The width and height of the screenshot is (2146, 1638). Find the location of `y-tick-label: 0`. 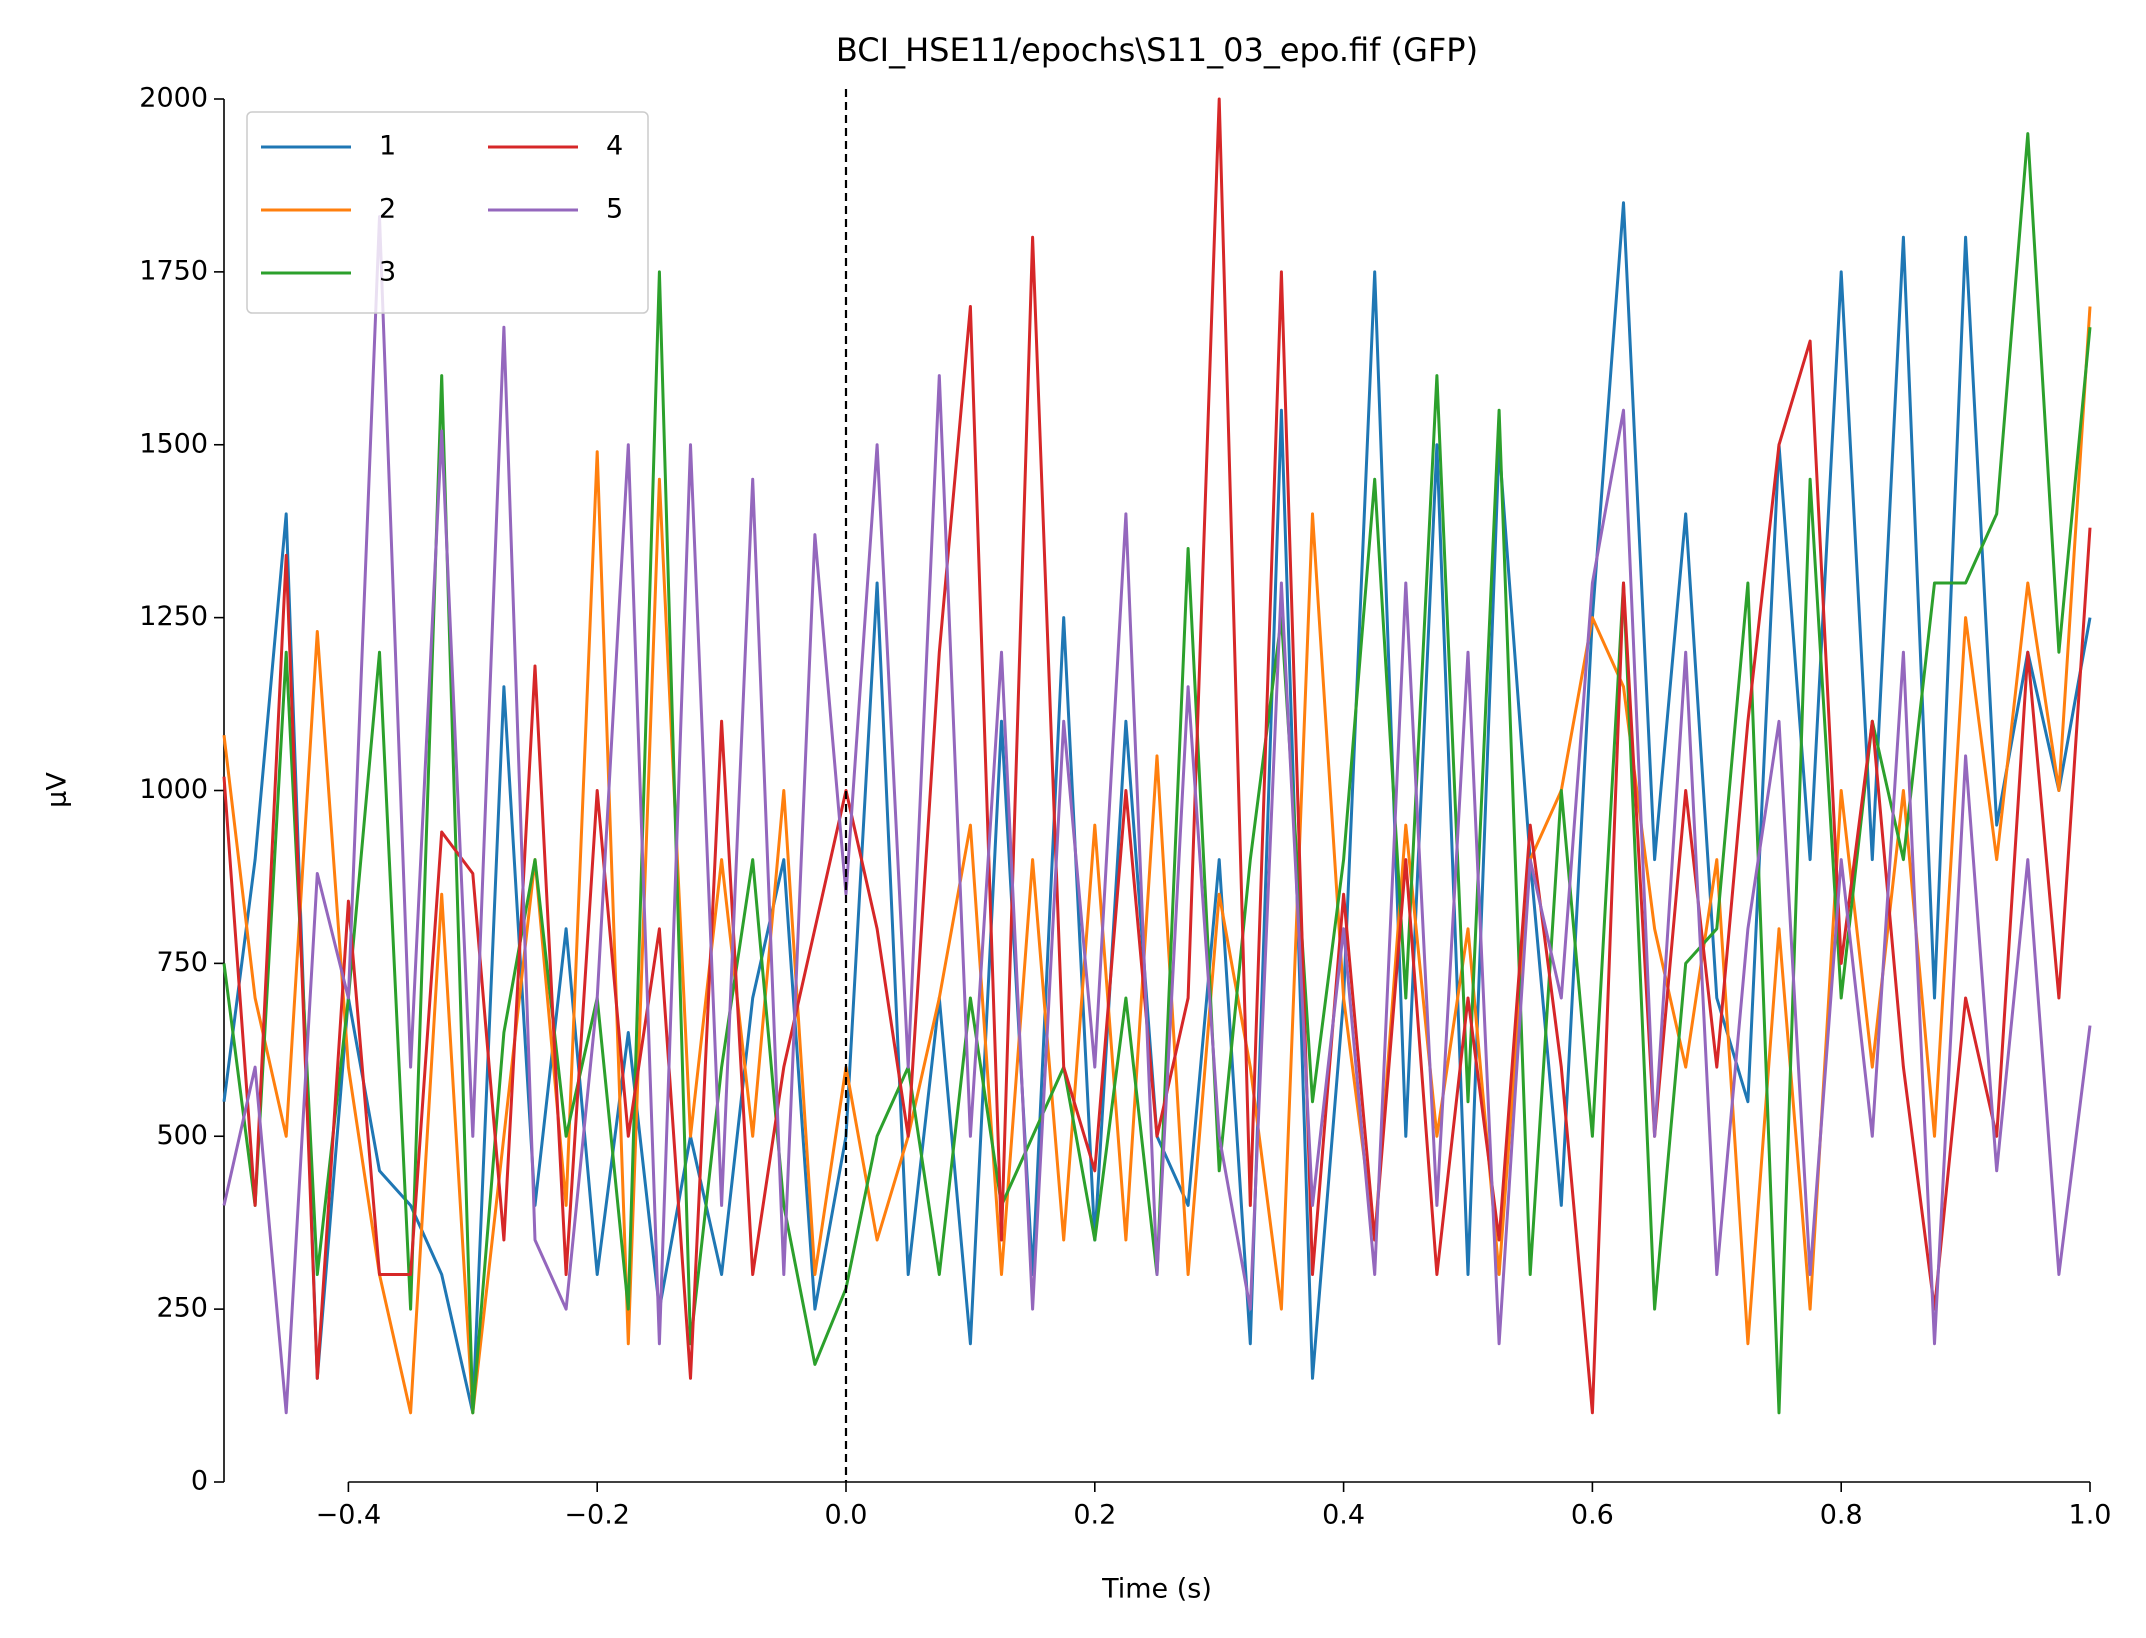

y-tick-label: 0 is located at coordinates (199, 1481).